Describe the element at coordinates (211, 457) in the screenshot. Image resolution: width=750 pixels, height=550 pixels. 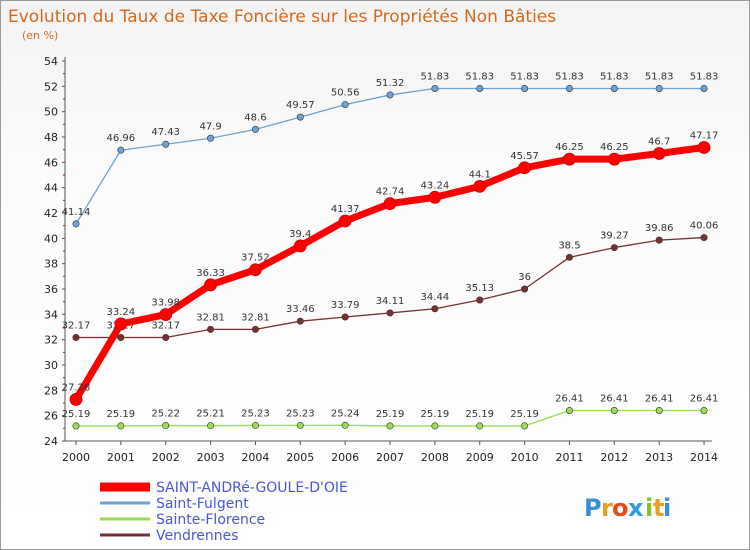
I see `x-tick-label: 2003` at that location.